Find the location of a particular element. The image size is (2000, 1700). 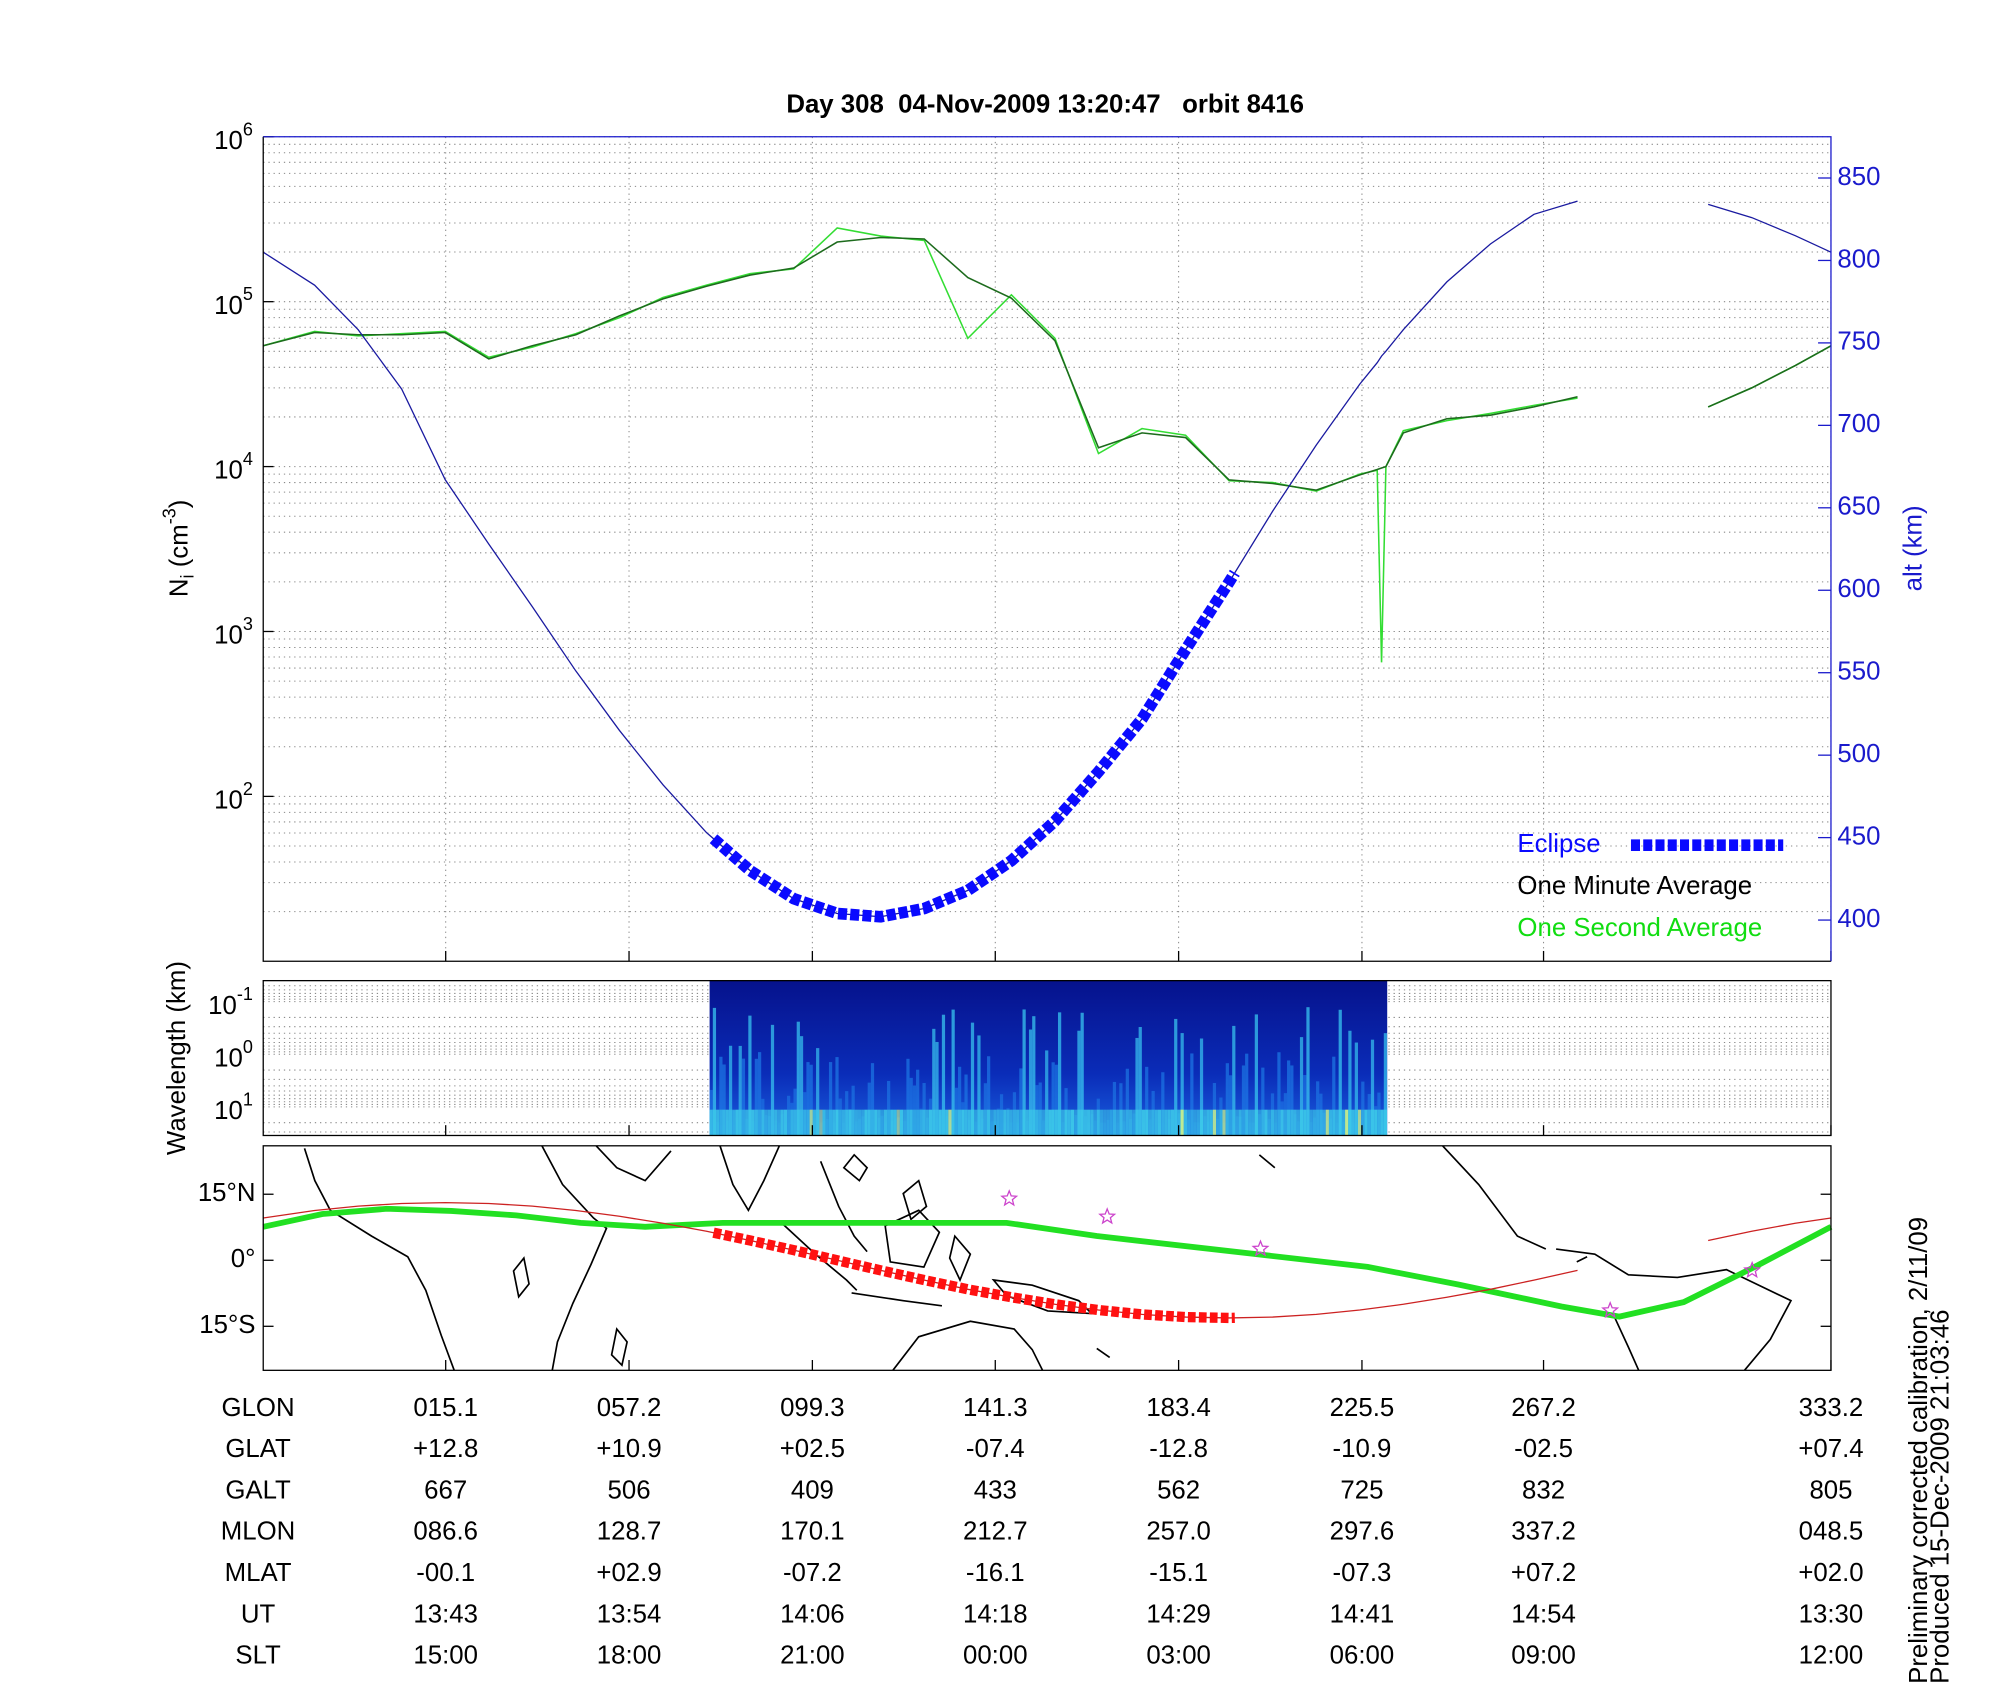

table-row-label: SLT is located at coordinates (258, 1656).